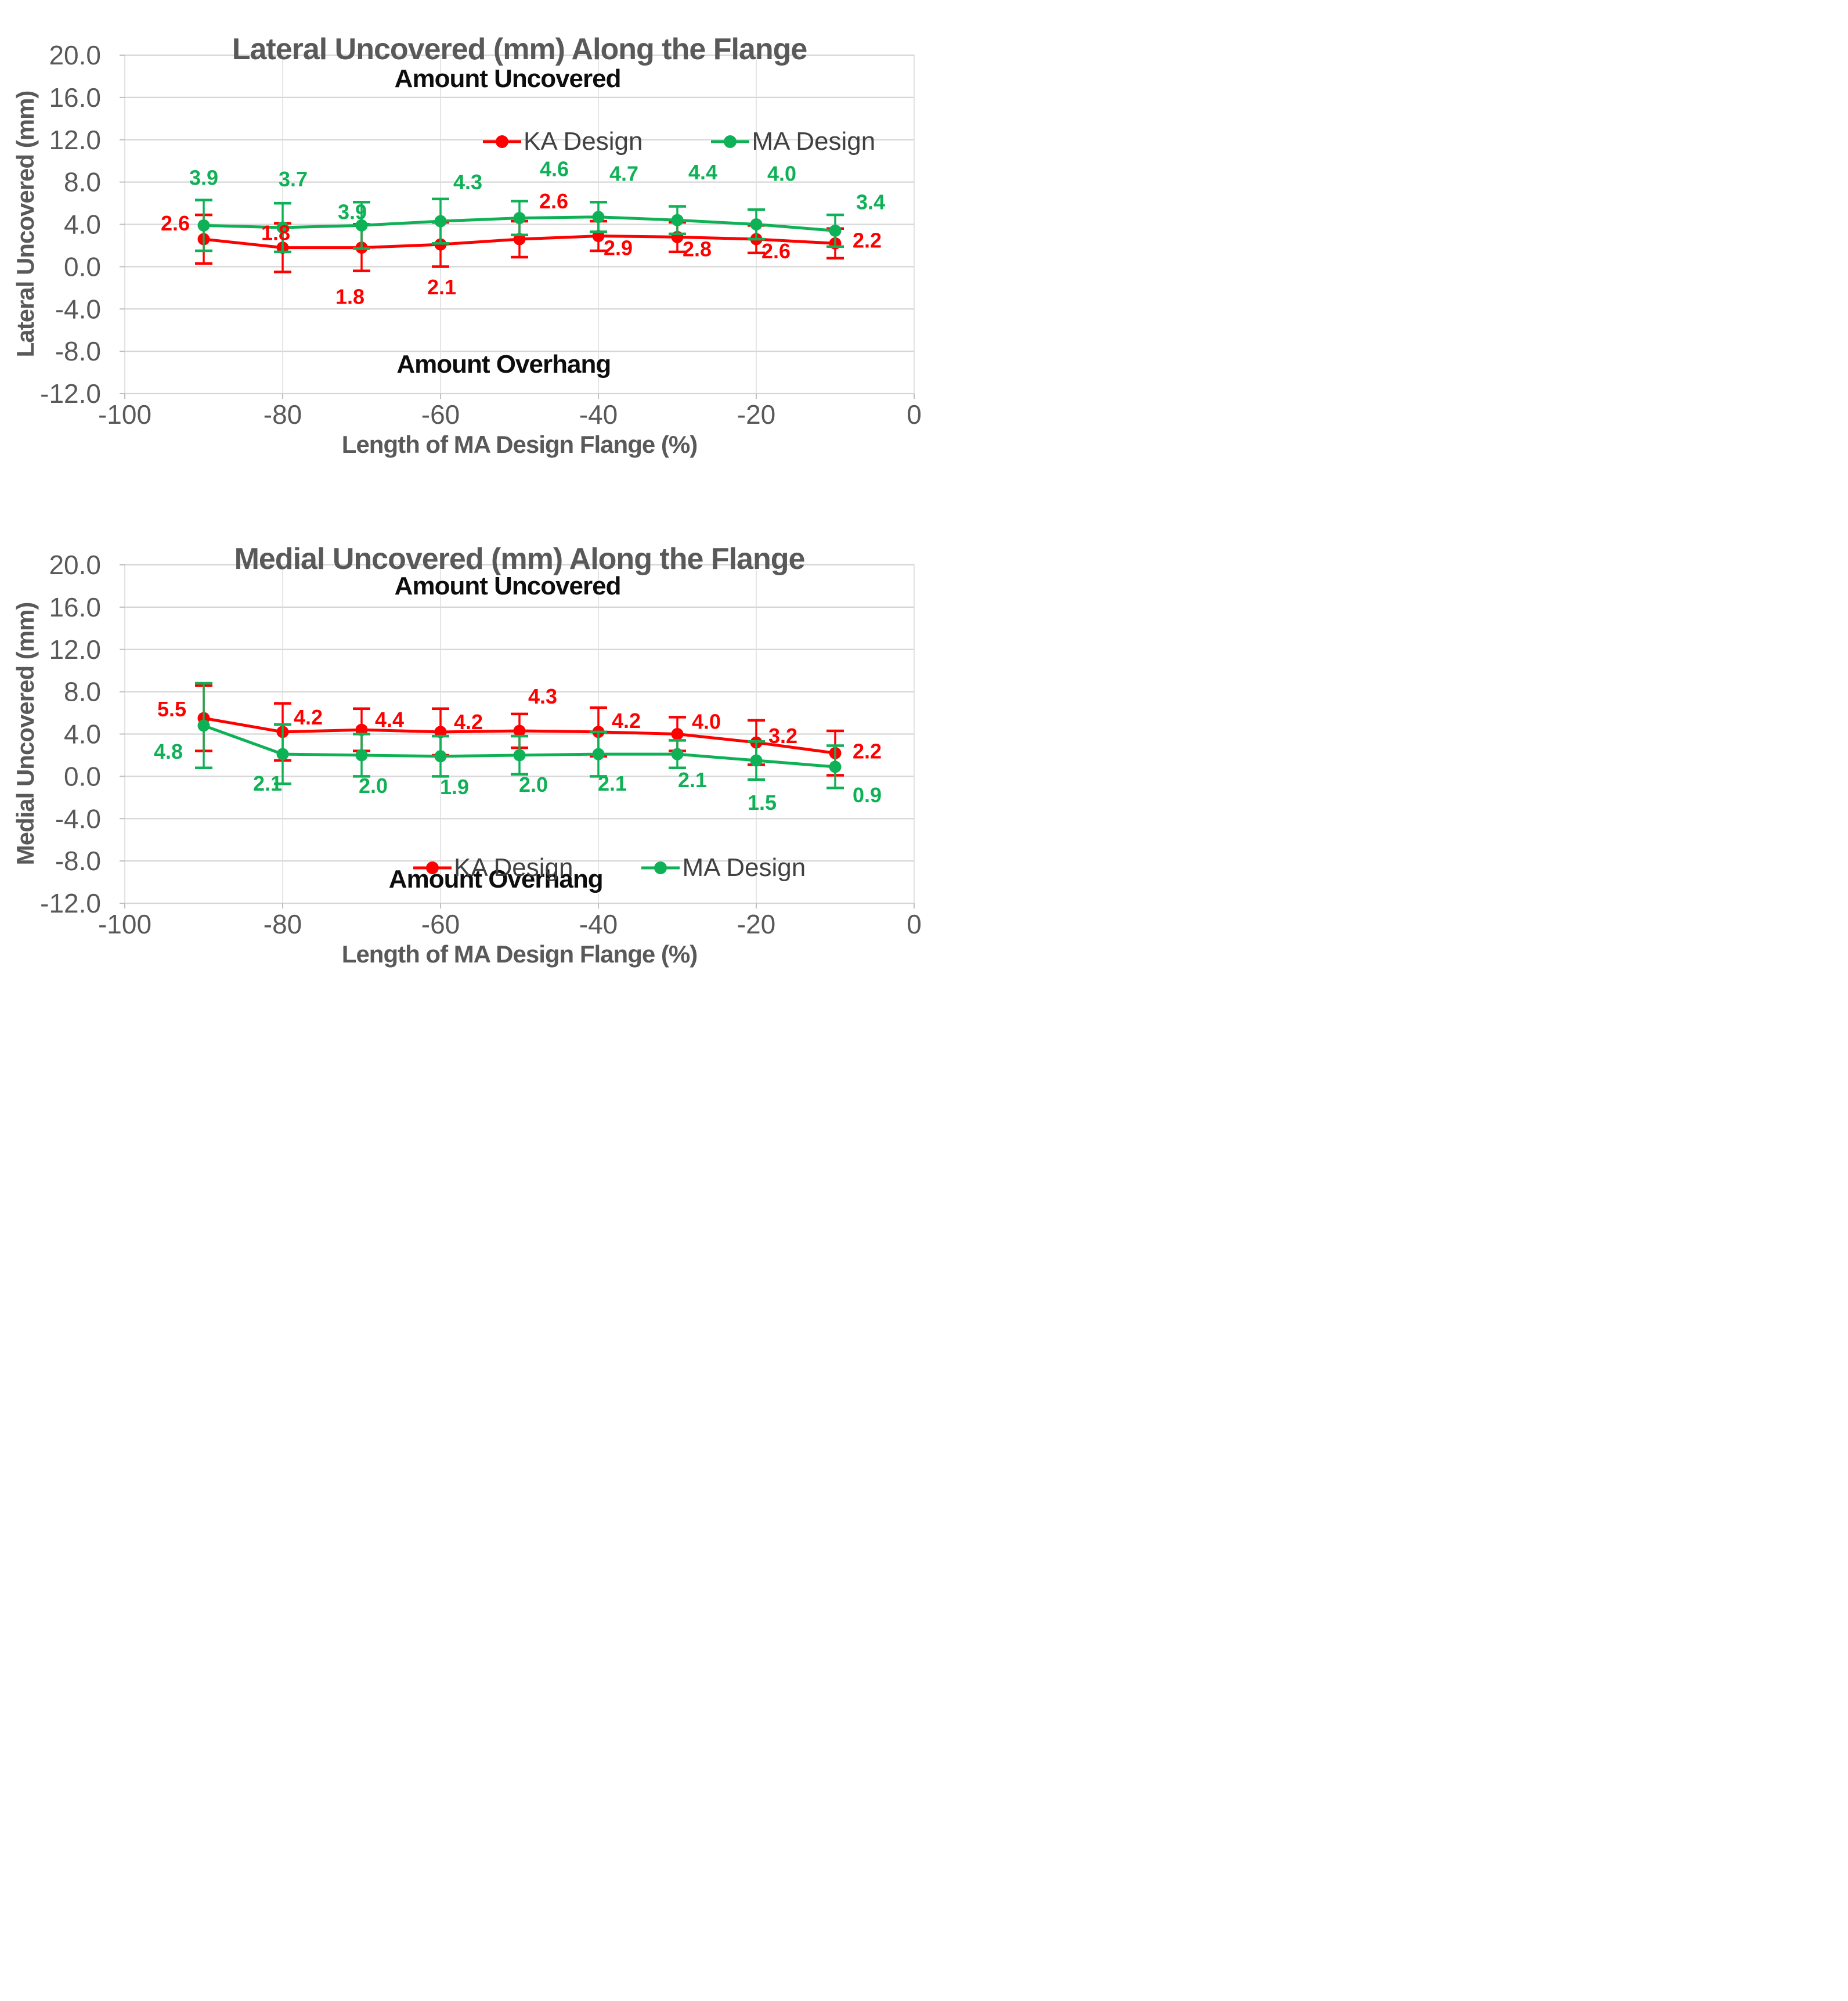 The width and height of the screenshot is (1848, 2001). I want to click on svg-text: 3.4, so click(870, 202).